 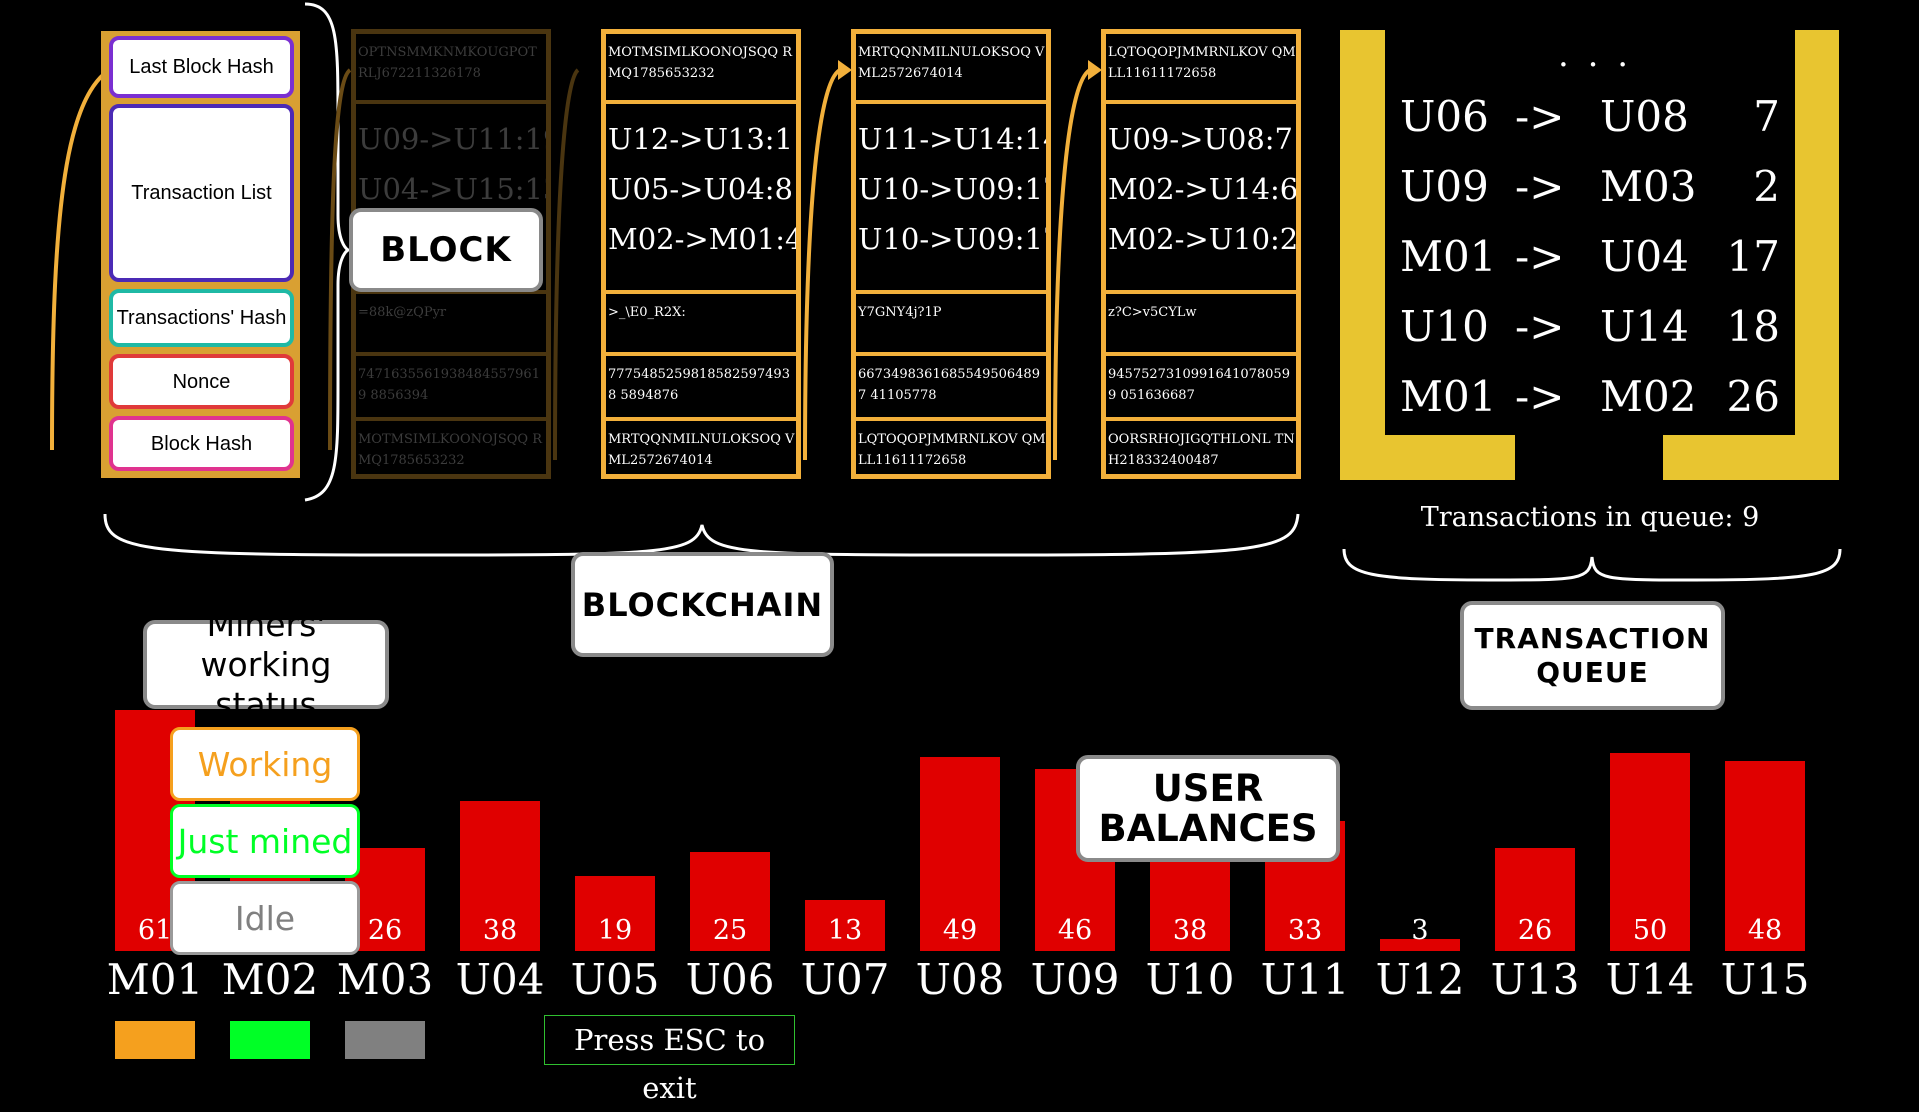 I want to click on legend-nonce: Nonce, so click(x=201, y=381).